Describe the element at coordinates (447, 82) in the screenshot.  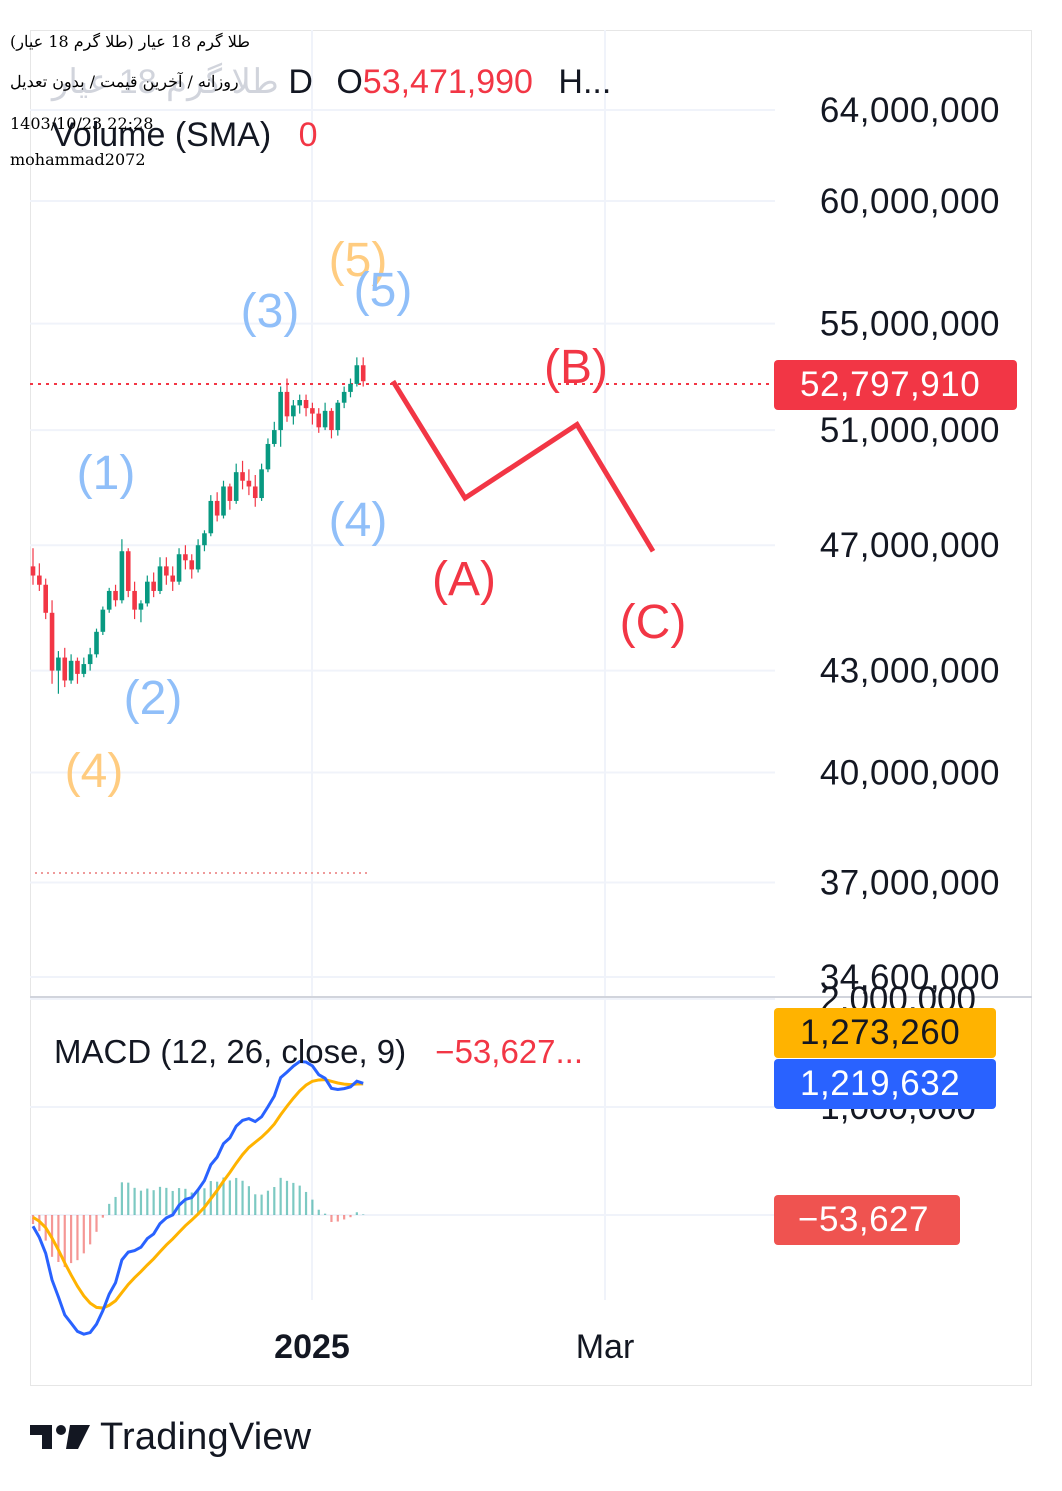
I see `open-value: 53,471,990` at that location.